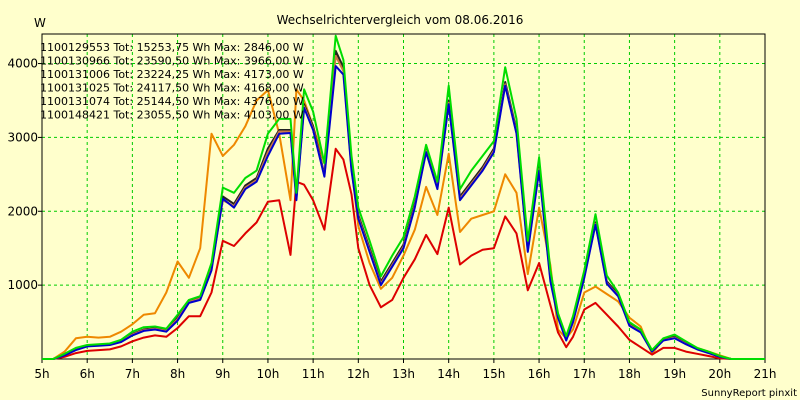 The image size is (800, 400). I want to click on x-tick-label: 12h, so click(358, 374).